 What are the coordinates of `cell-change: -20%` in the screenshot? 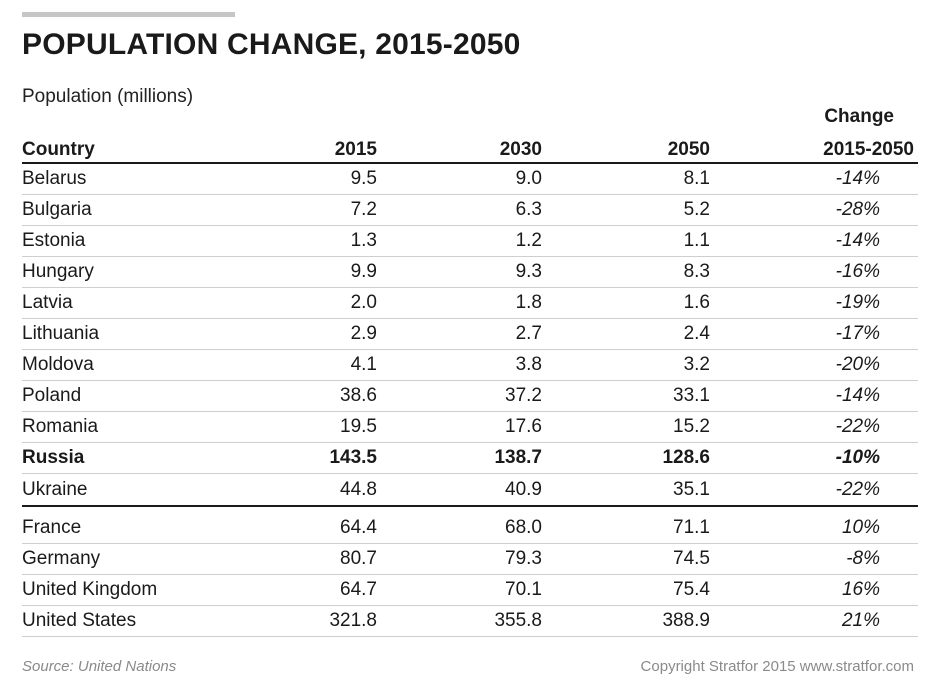 It's located at (819, 365).